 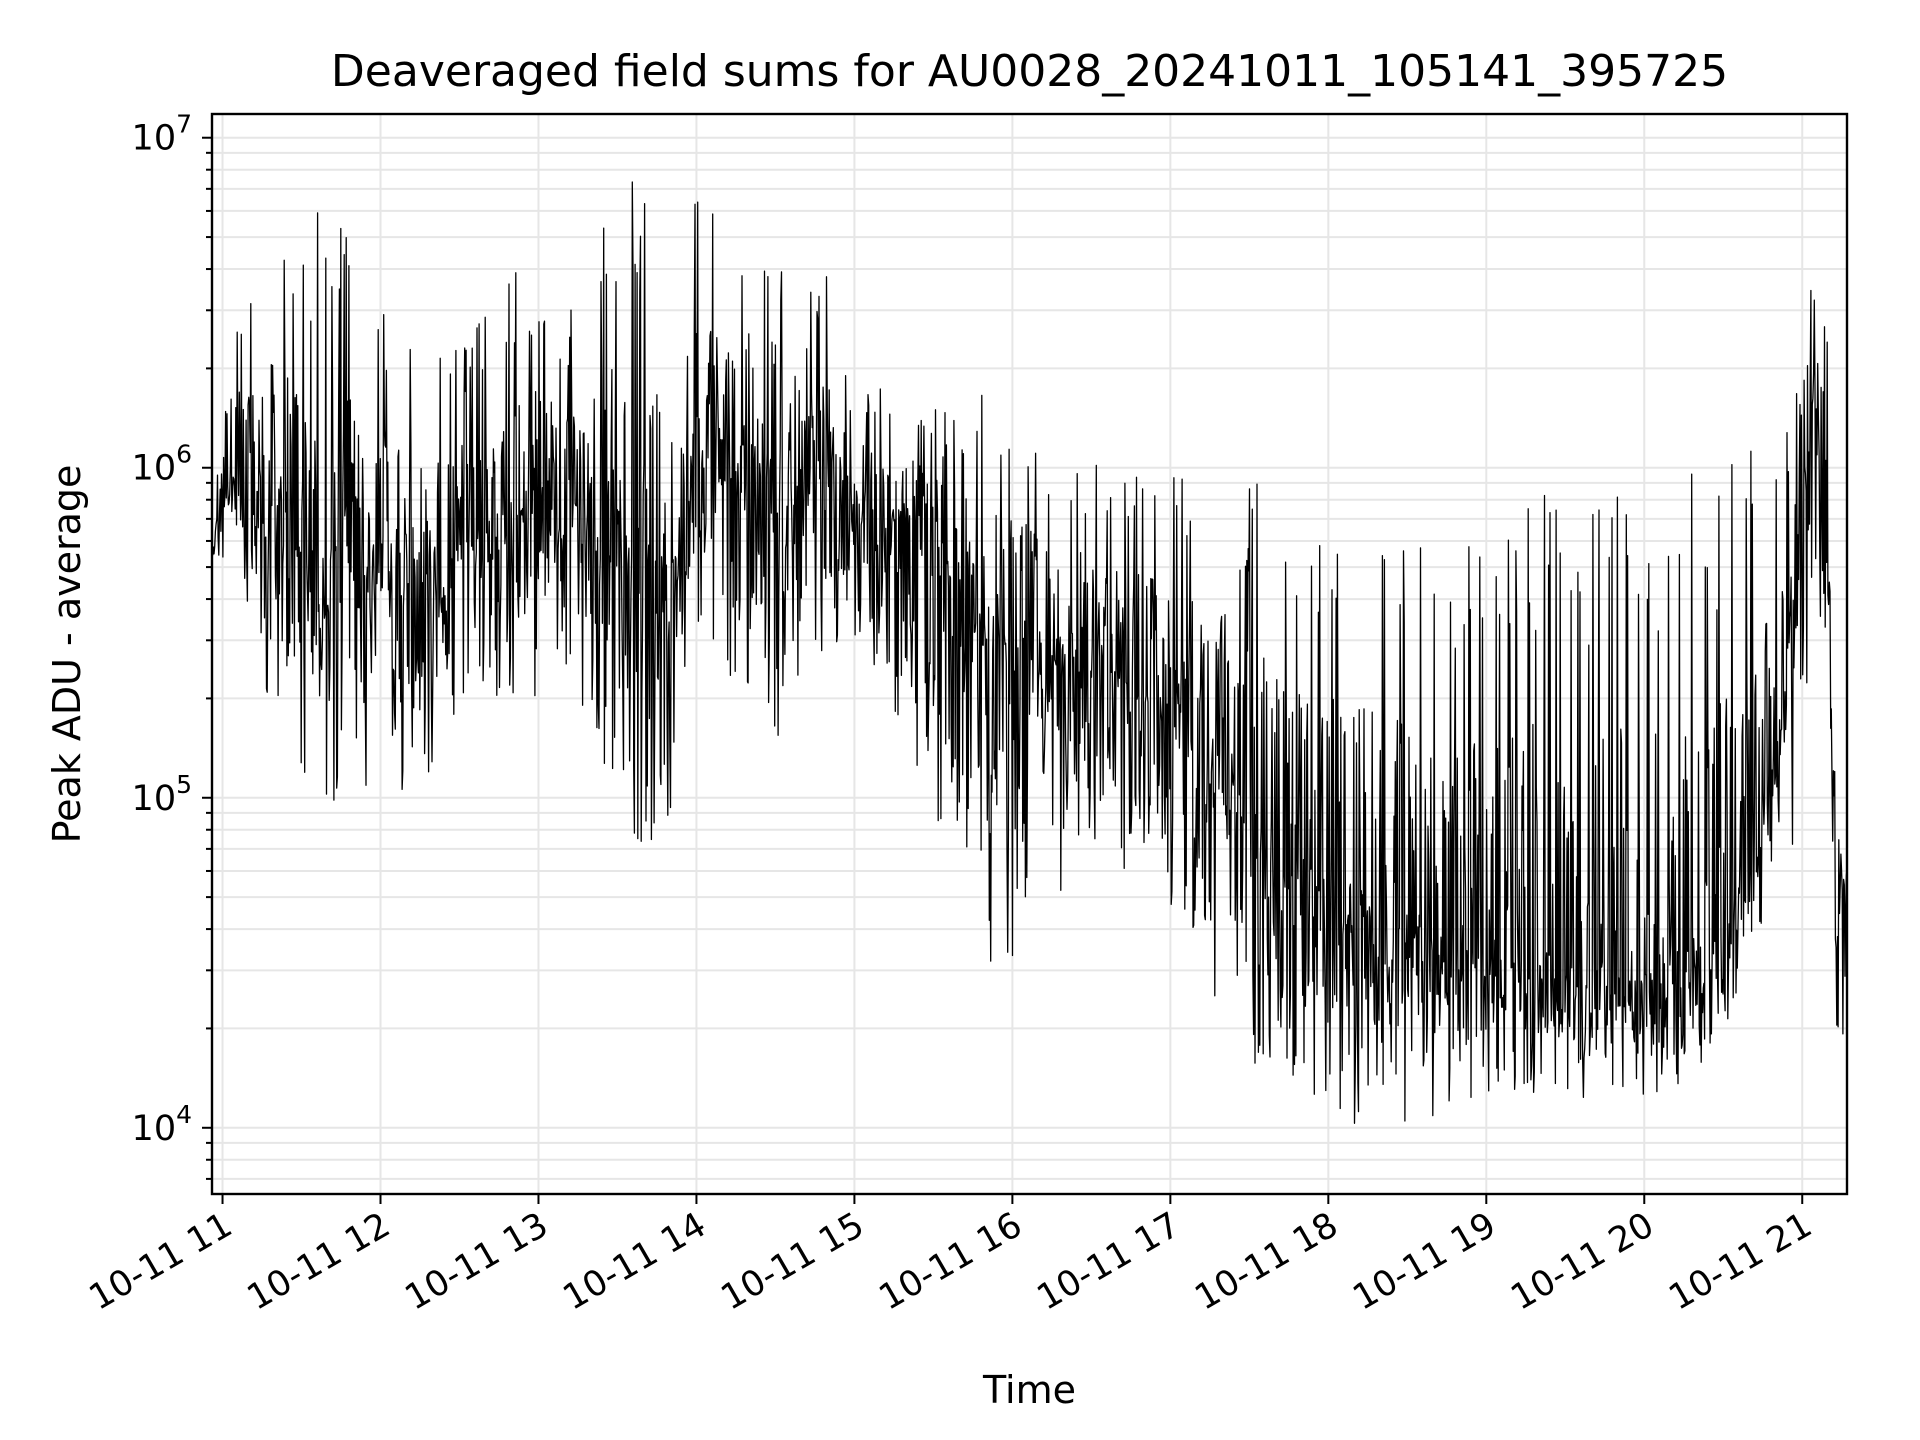 What do you see at coordinates (1425, 1261) in the screenshot?
I see `x-tick-label: 10-11 19` at bounding box center [1425, 1261].